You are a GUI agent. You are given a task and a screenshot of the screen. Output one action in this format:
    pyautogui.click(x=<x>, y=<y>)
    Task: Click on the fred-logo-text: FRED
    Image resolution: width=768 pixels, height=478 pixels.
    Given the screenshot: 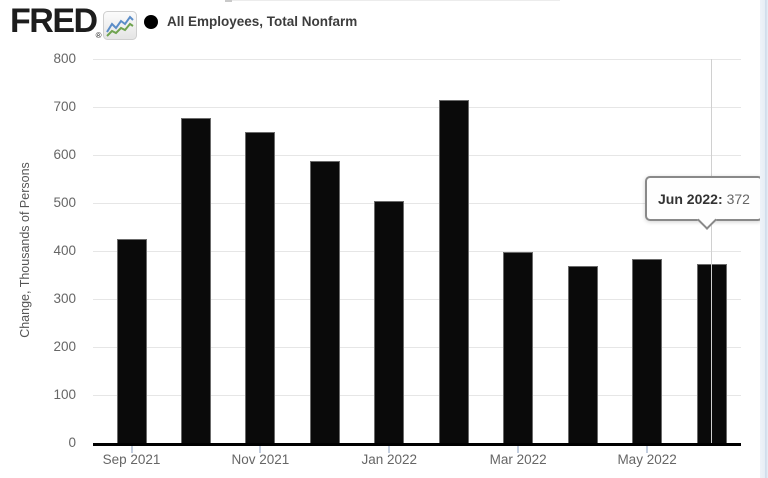 What is the action you would take?
    pyautogui.click(x=54, y=21)
    